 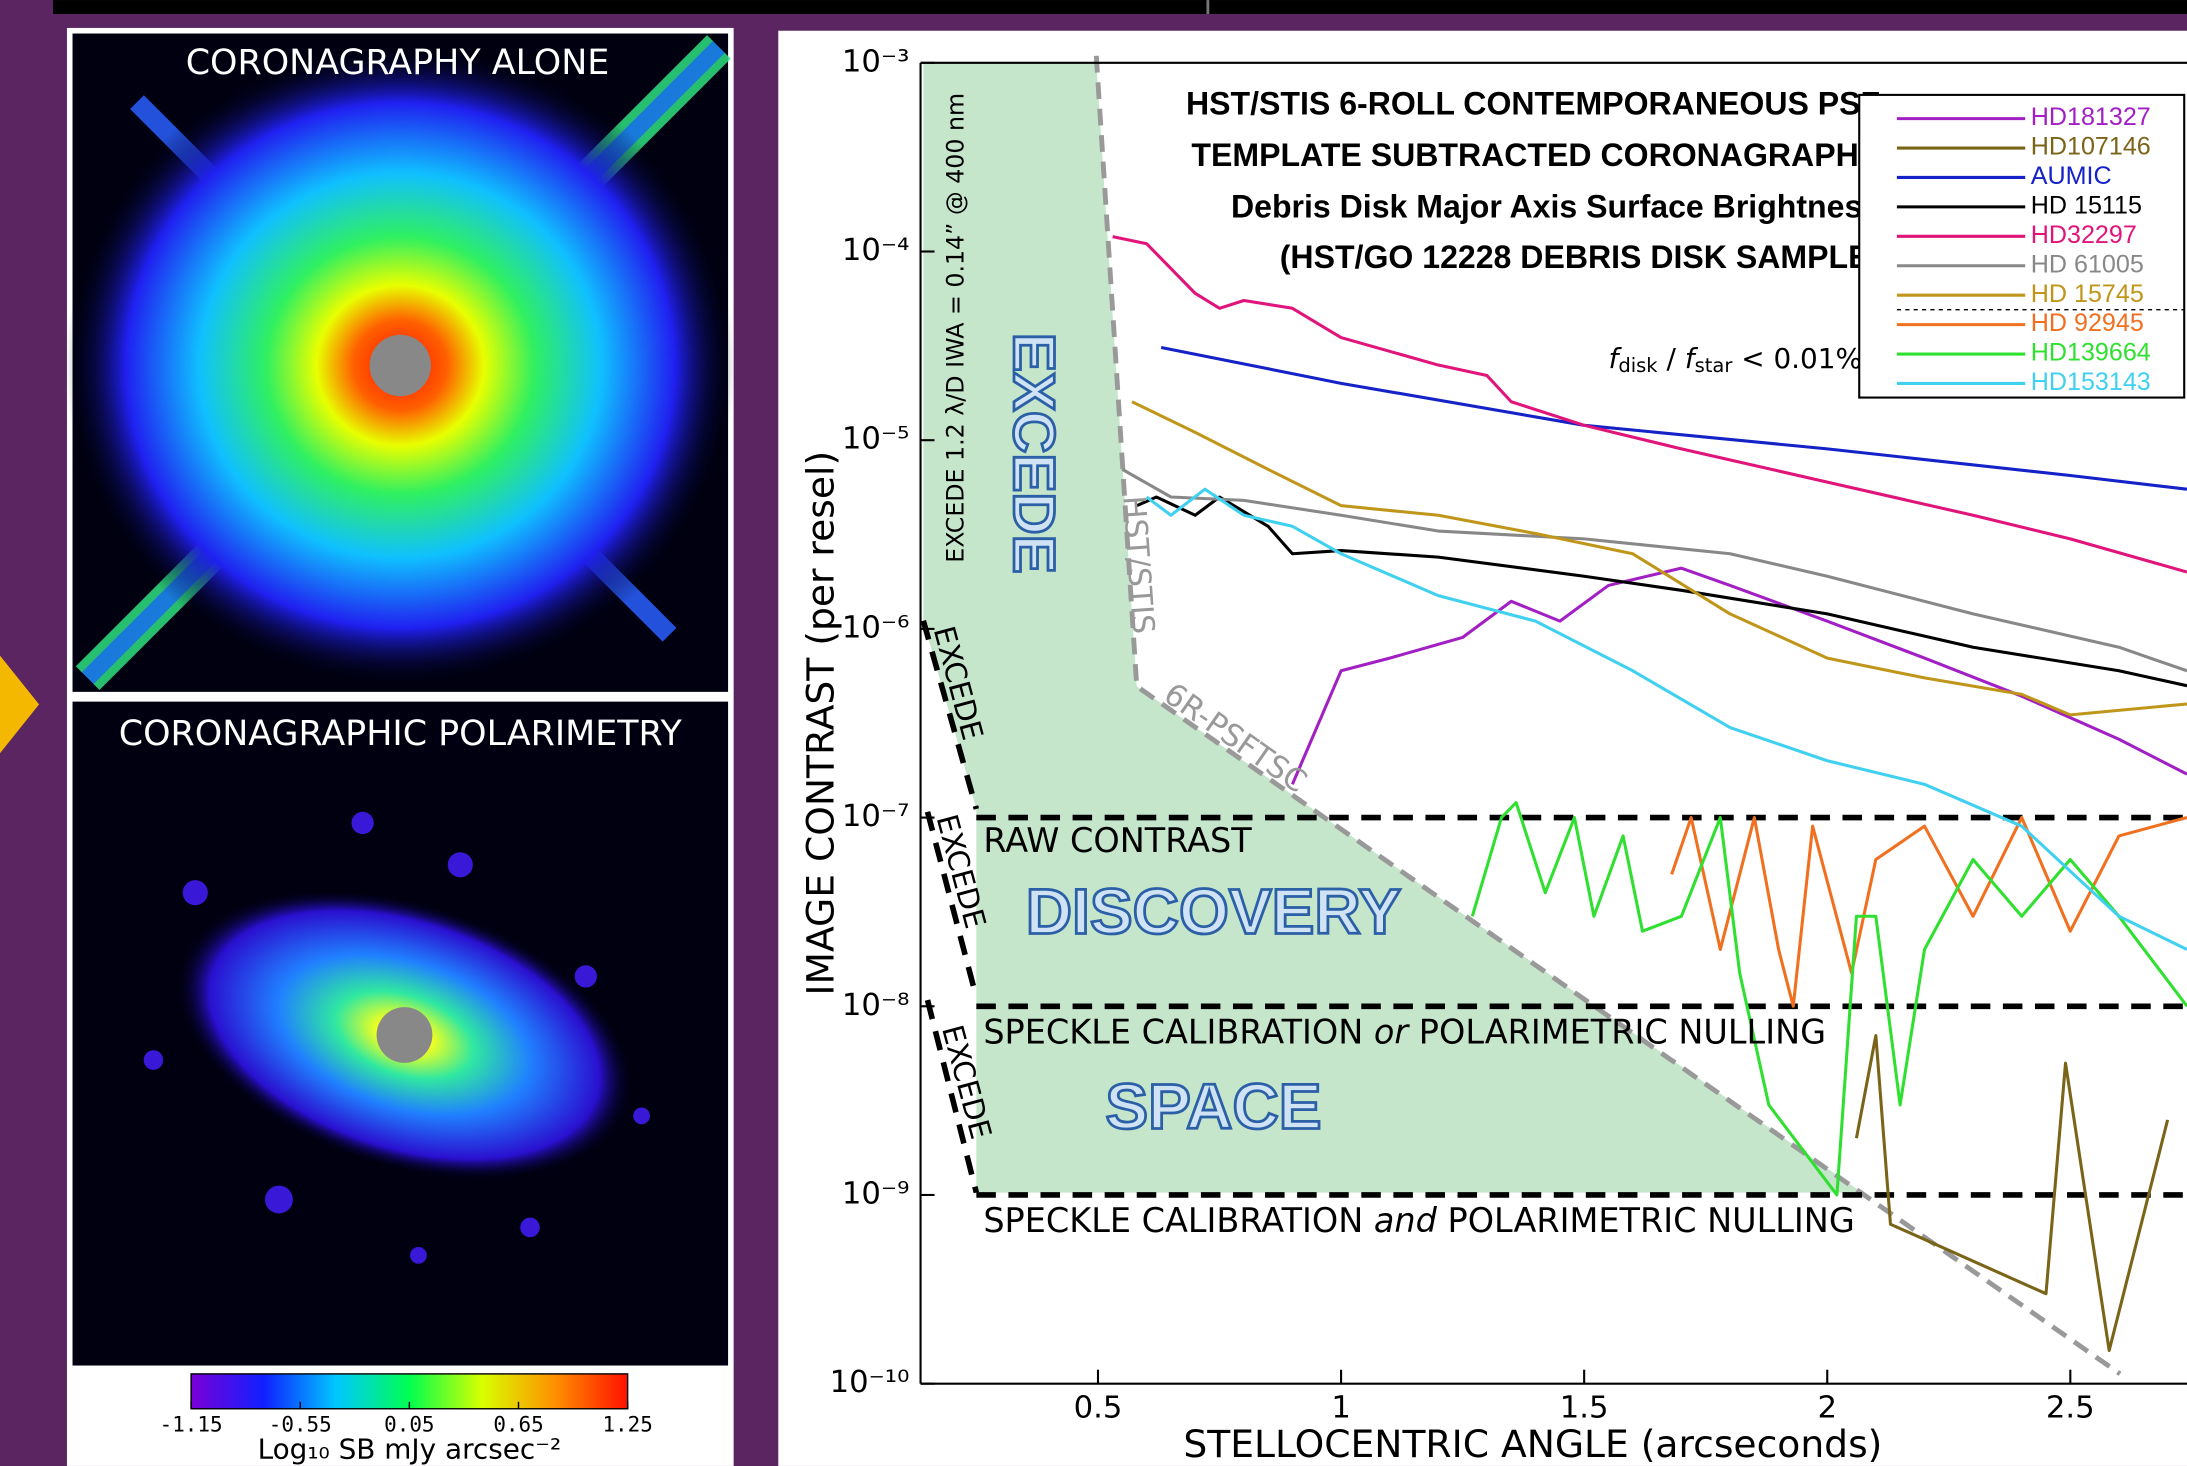 I want to click on panel-title: CORONAGRAPHY ALONE, so click(x=398, y=63).